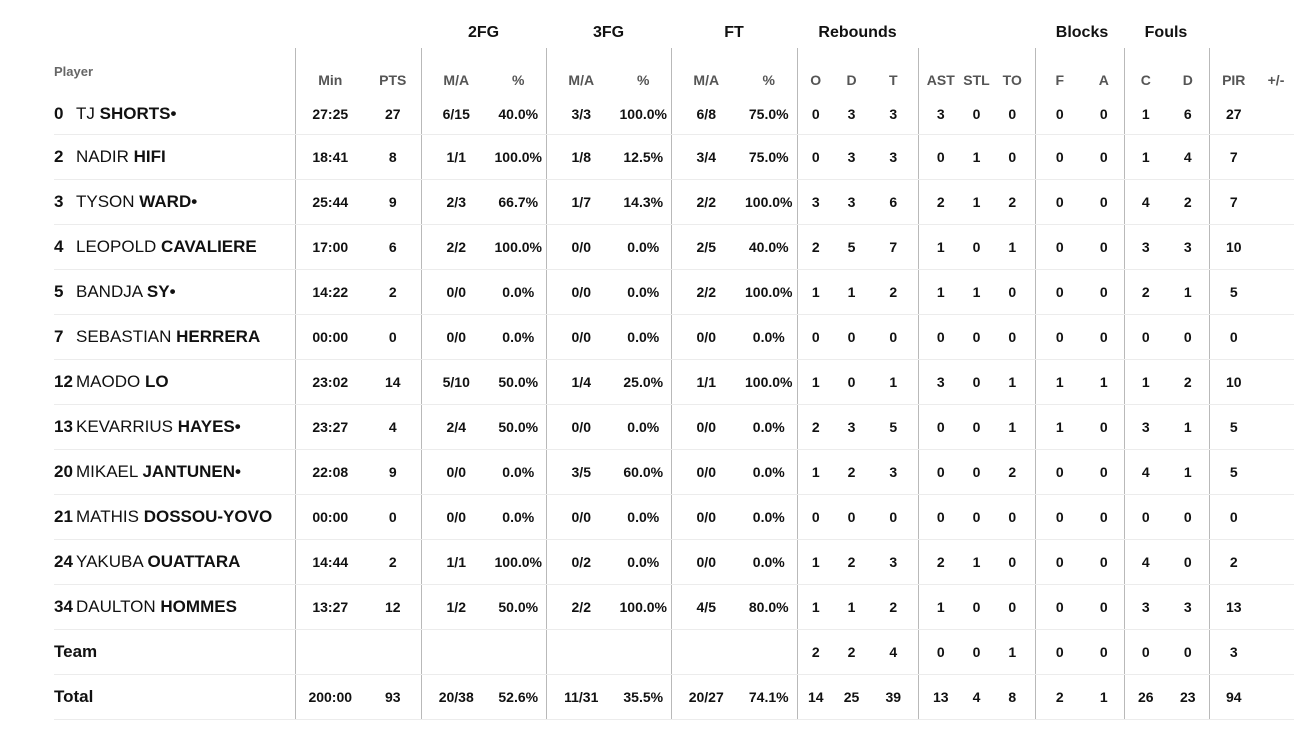  Describe the element at coordinates (1233, 71) in the screenshot. I see `col-header-pir: PIR` at that location.